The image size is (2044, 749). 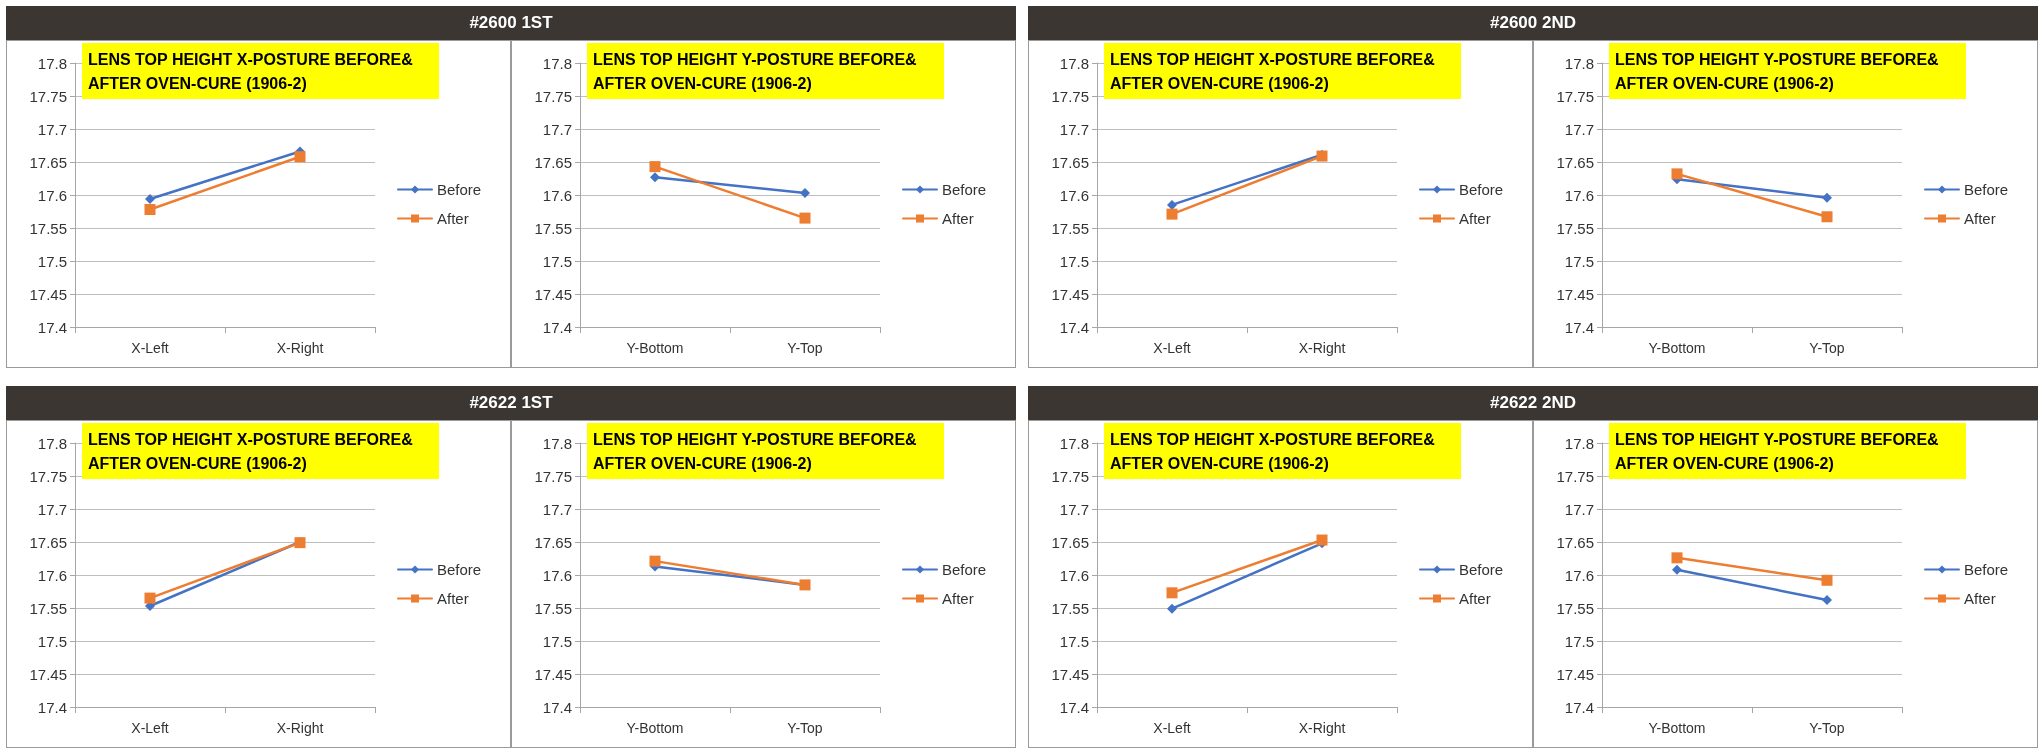 I want to click on text: #2622 2ND, so click(x=1533, y=403).